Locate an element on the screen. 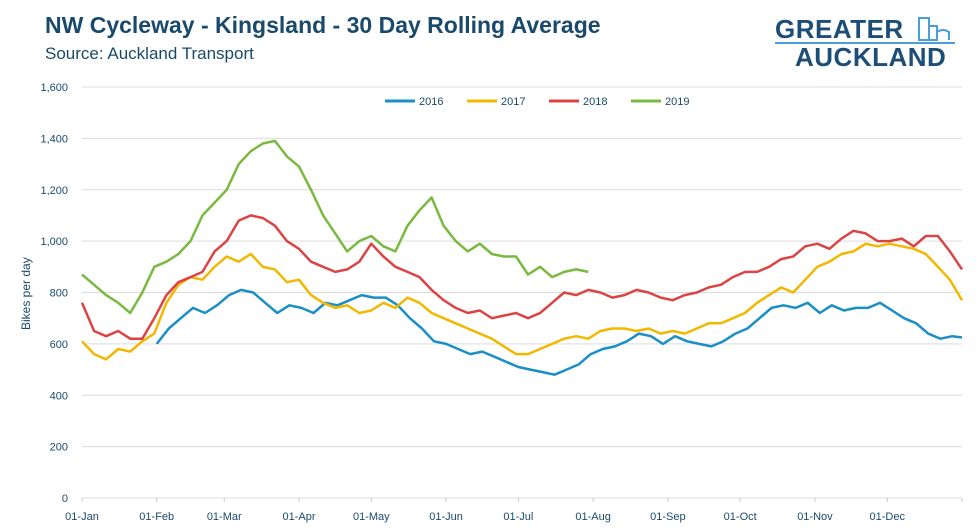  x-tick-label: 01-Mar is located at coordinates (224, 517).